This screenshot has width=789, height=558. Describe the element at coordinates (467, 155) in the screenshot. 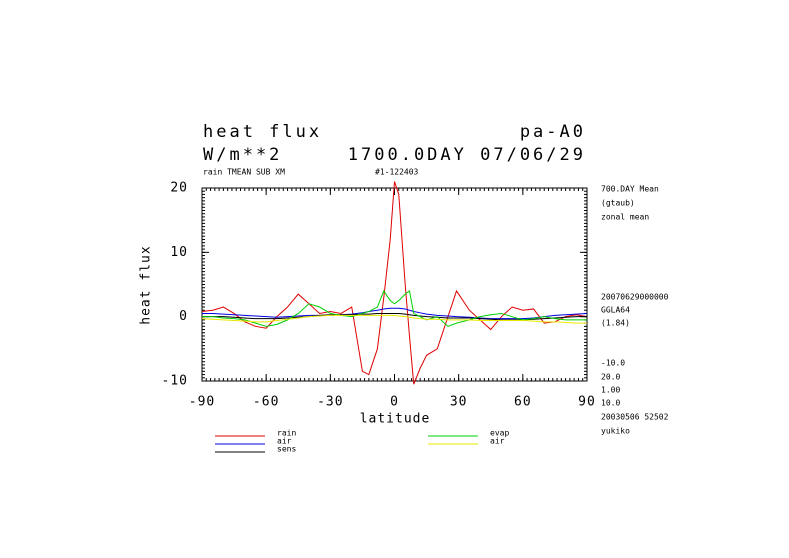

I see `subtitle: 1700.0DAY 07/06/29` at that location.